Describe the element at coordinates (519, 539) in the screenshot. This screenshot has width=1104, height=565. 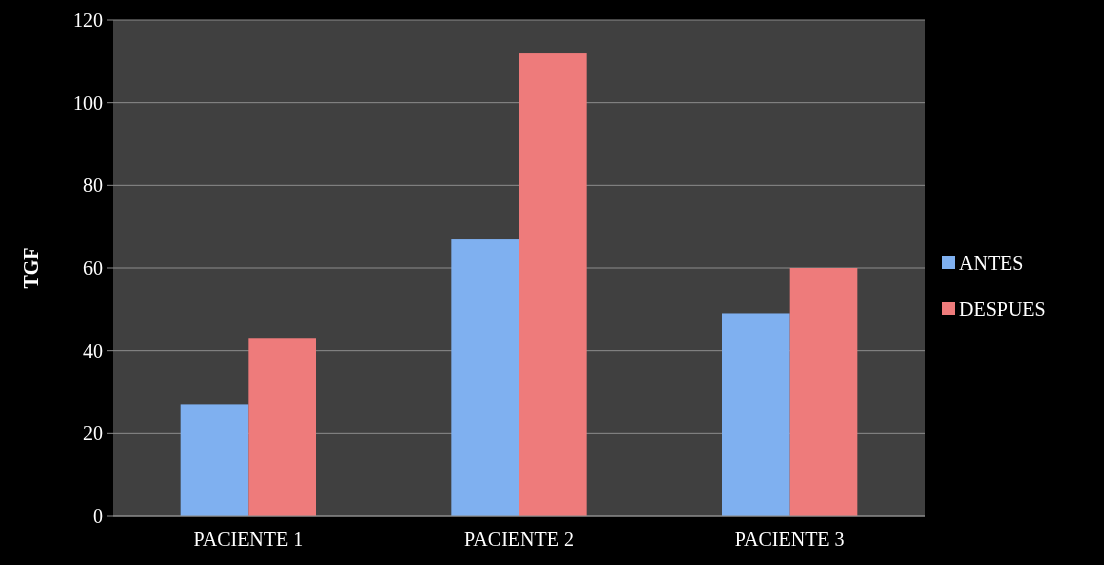
I see `x-tick-label: PACIENTE 2` at that location.